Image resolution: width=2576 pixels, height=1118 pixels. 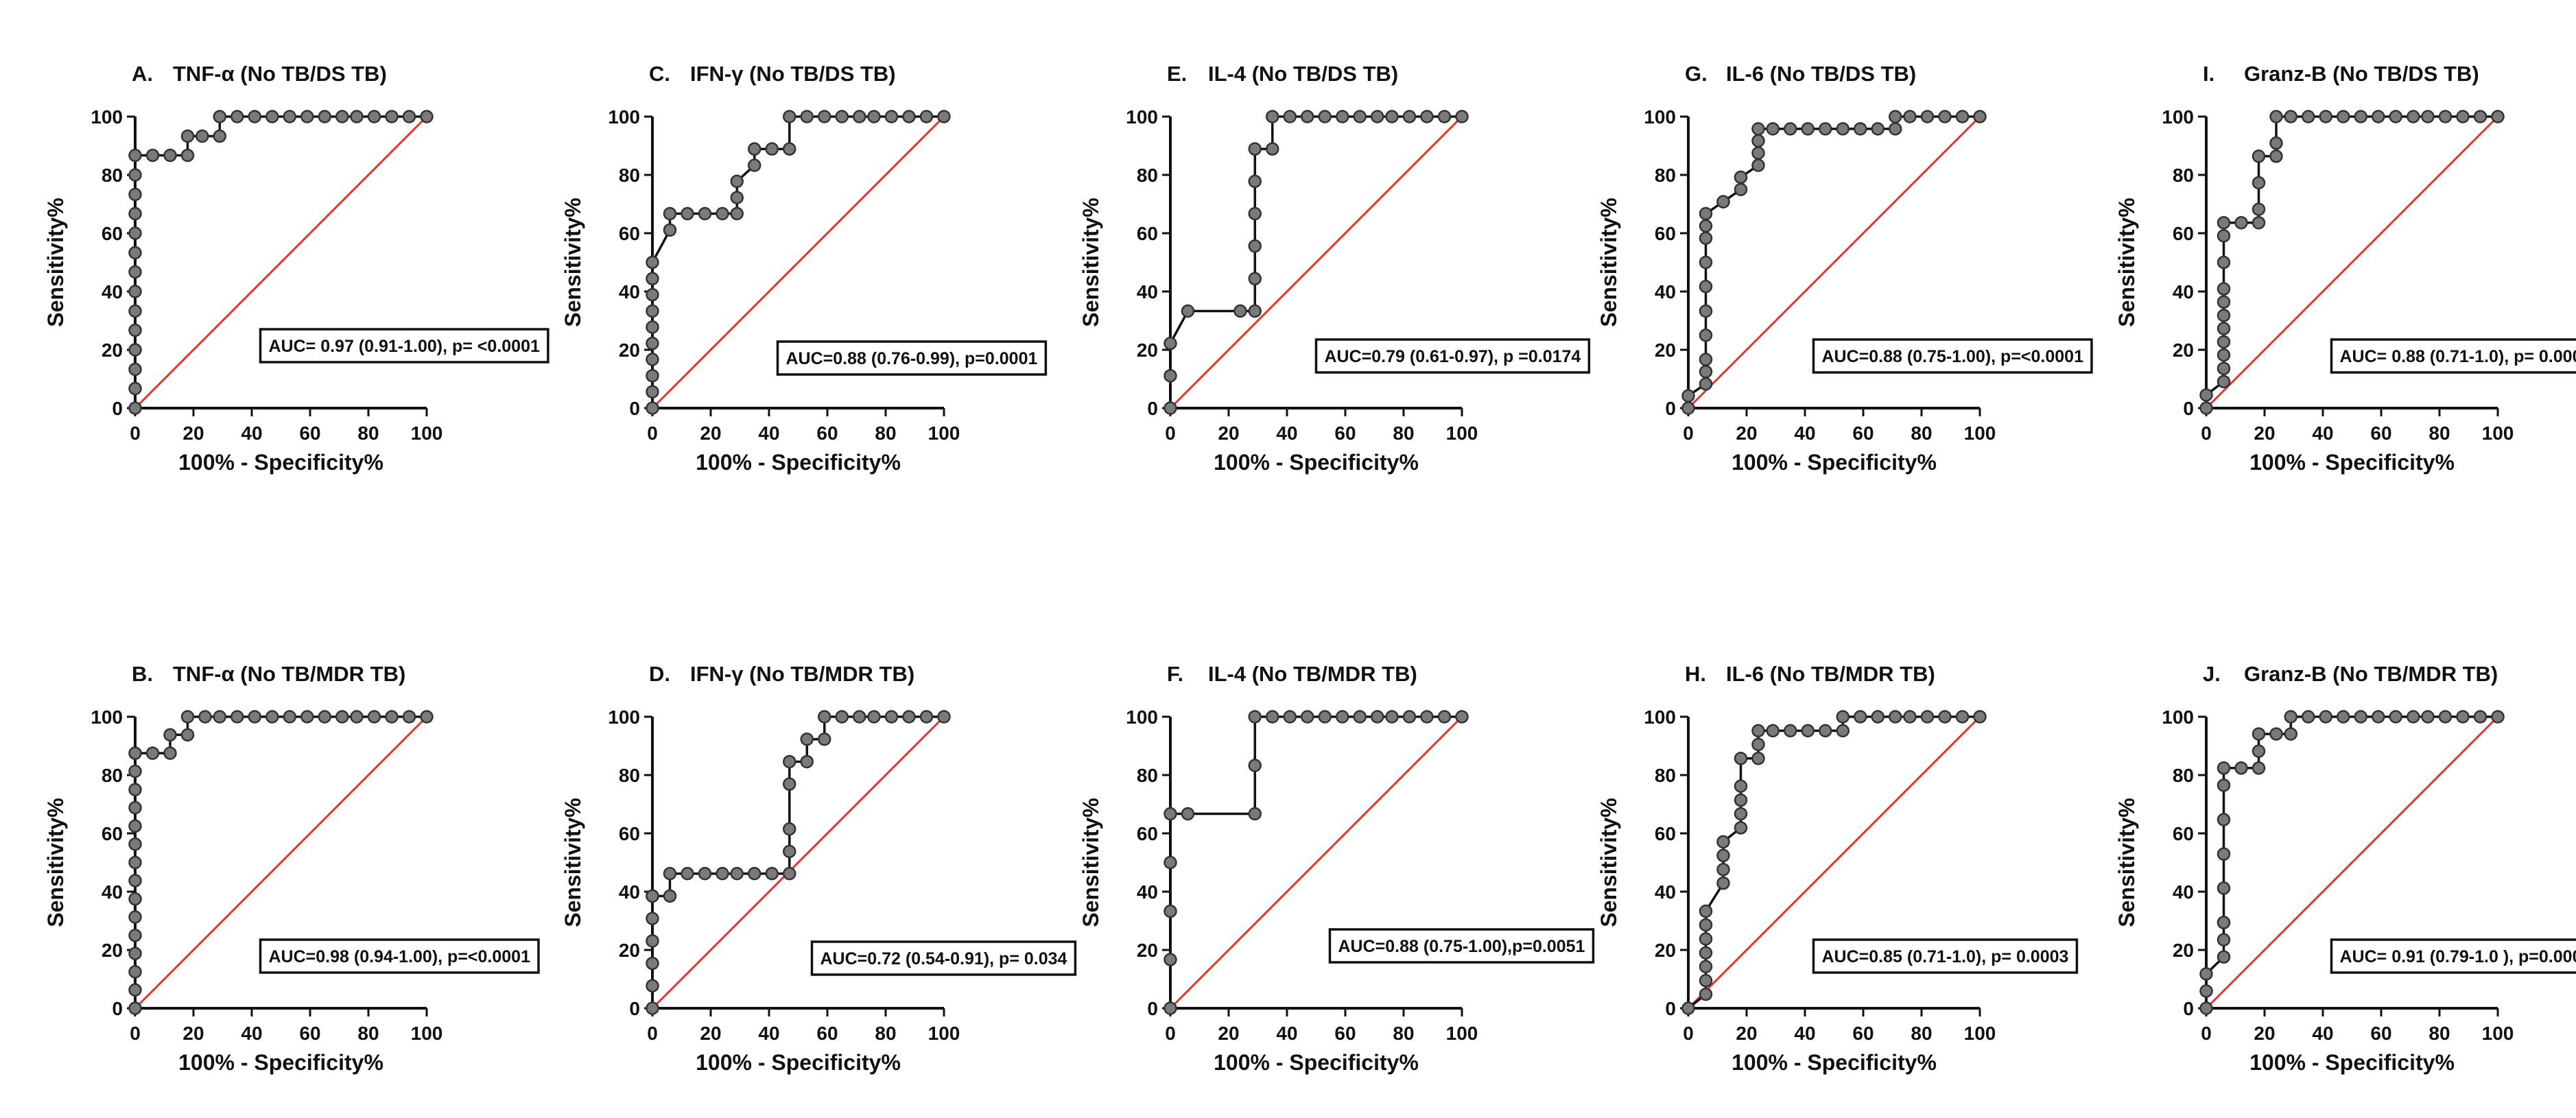 What do you see at coordinates (793, 74) in the screenshot?
I see `panel-title: IFN-γ (No TB/DS TB)` at bounding box center [793, 74].